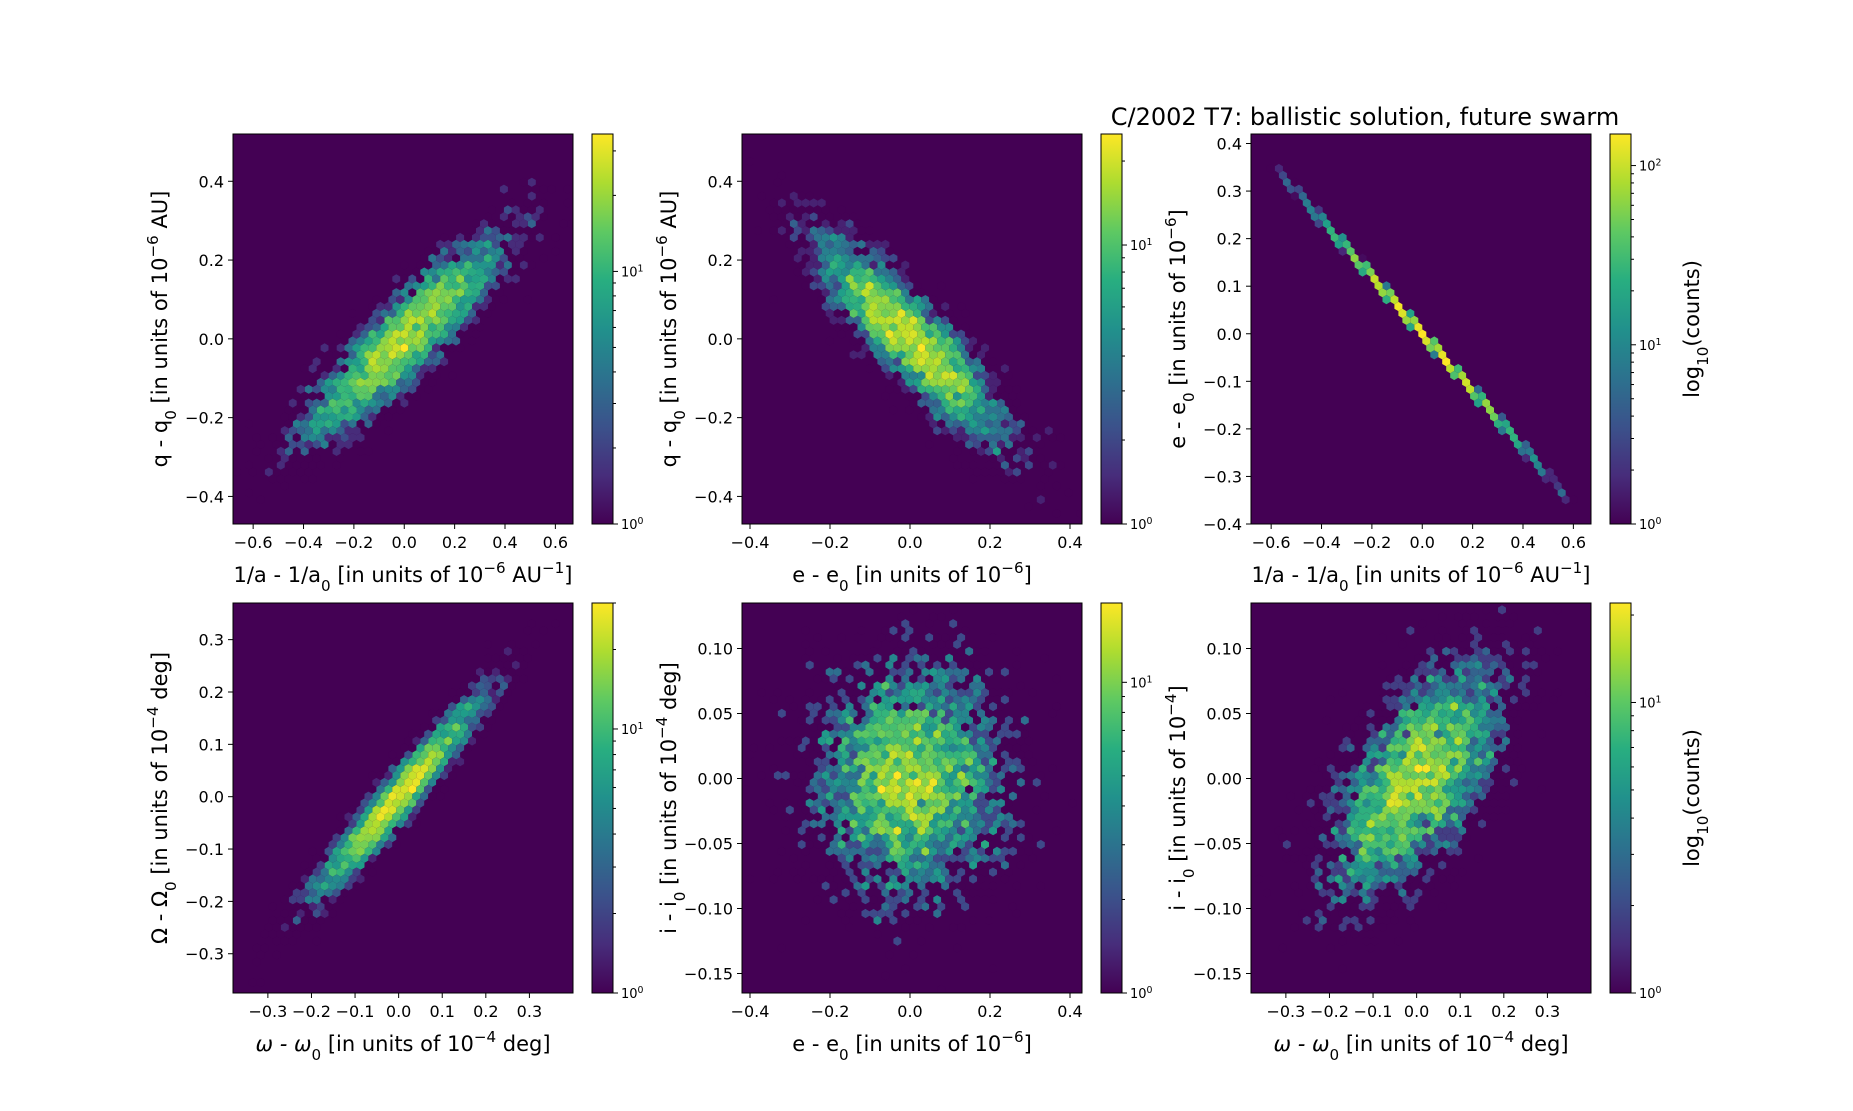 Image resolution: width=1853 pixels, height=1111 pixels. What do you see at coordinates (830, 542) in the screenshot?
I see `x-tick-label: −0.2` at bounding box center [830, 542].